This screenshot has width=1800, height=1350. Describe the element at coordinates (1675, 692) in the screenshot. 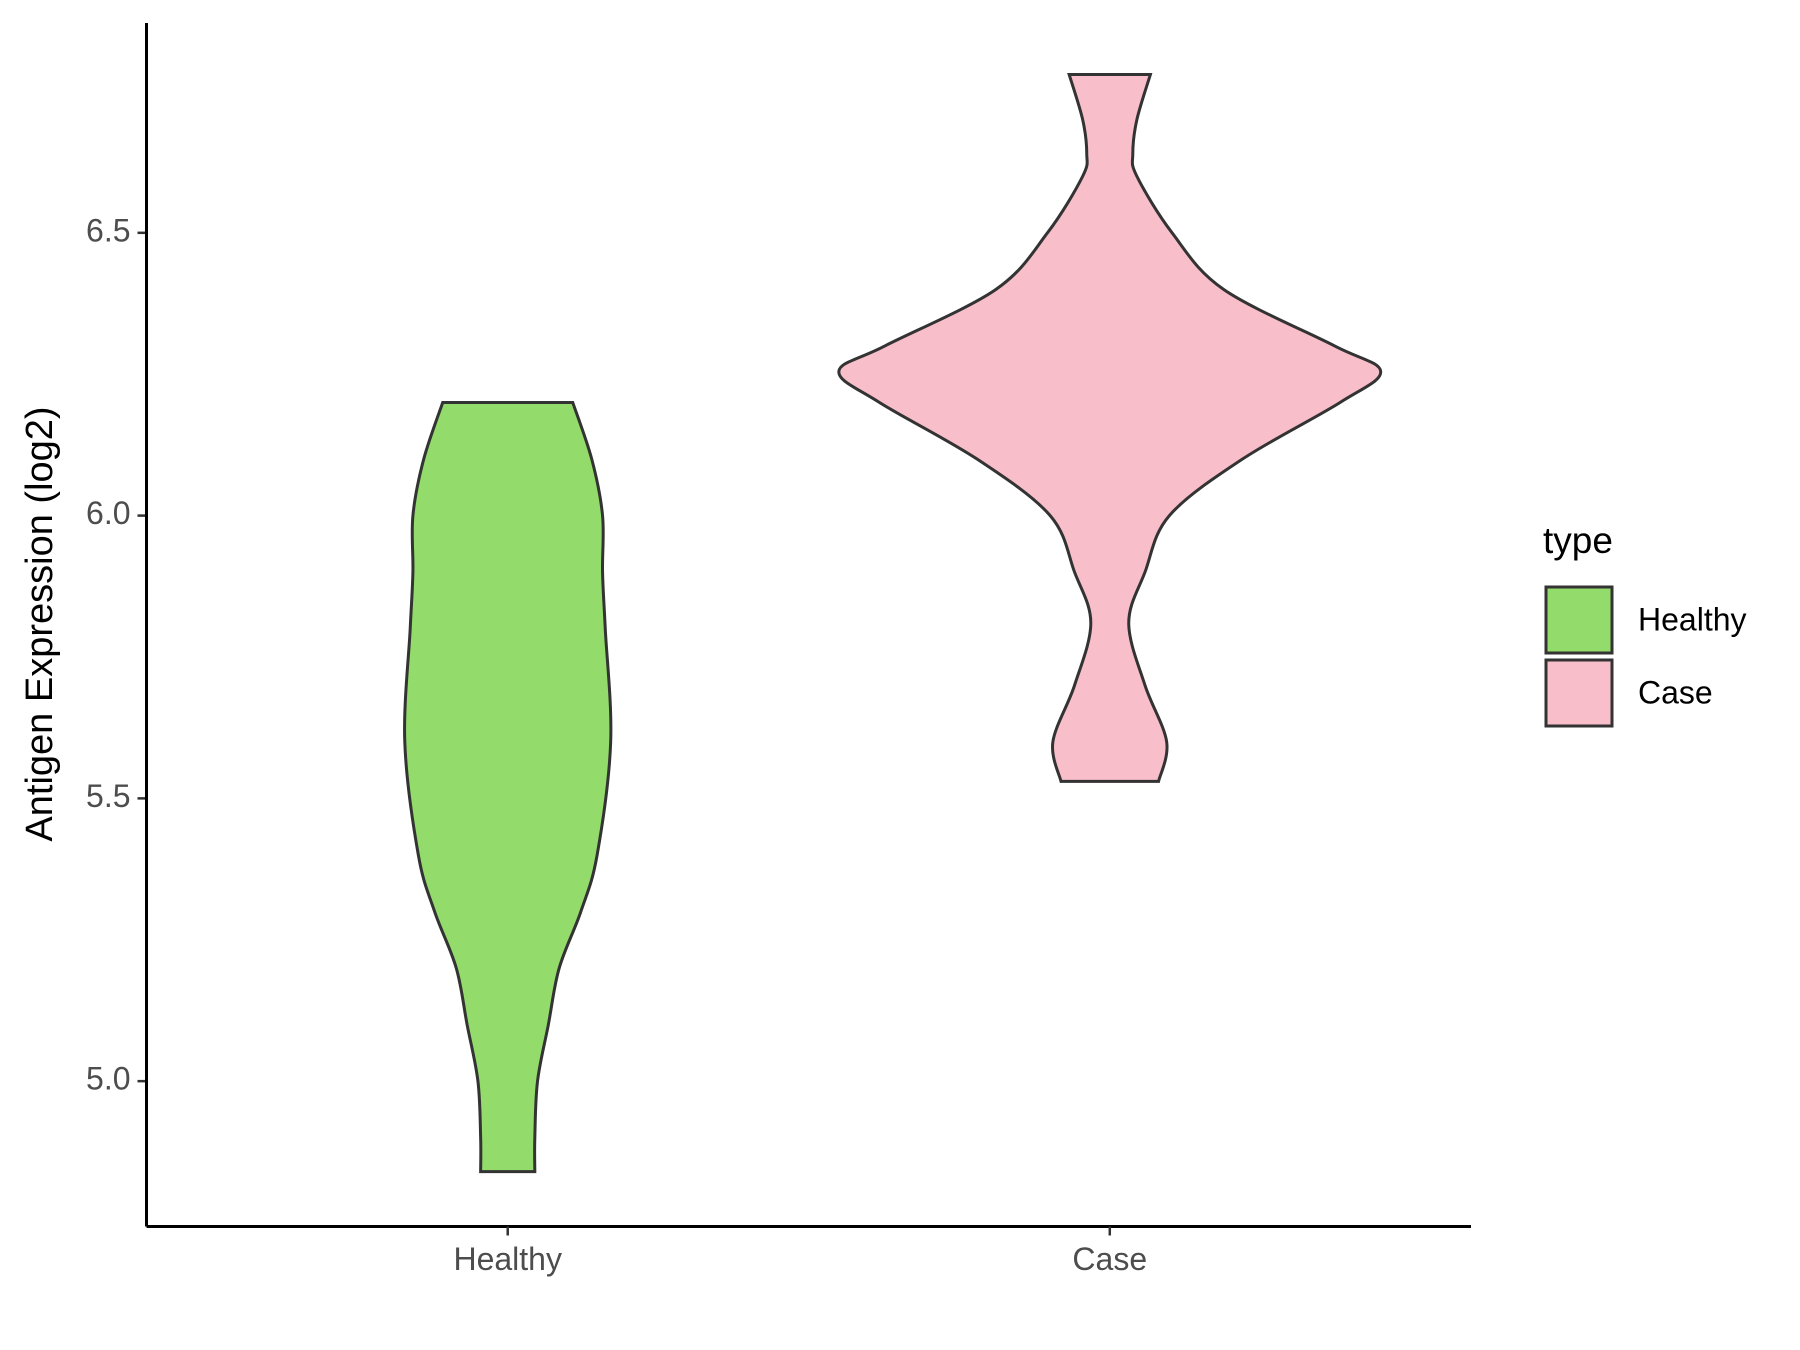

I see `legend-label: Case` at that location.